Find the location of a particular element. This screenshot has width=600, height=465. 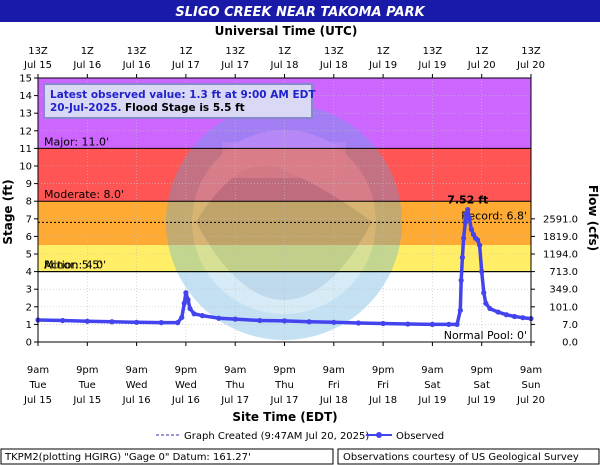

utc-tick-date: Jul 16 is located at coordinates (86, 65).